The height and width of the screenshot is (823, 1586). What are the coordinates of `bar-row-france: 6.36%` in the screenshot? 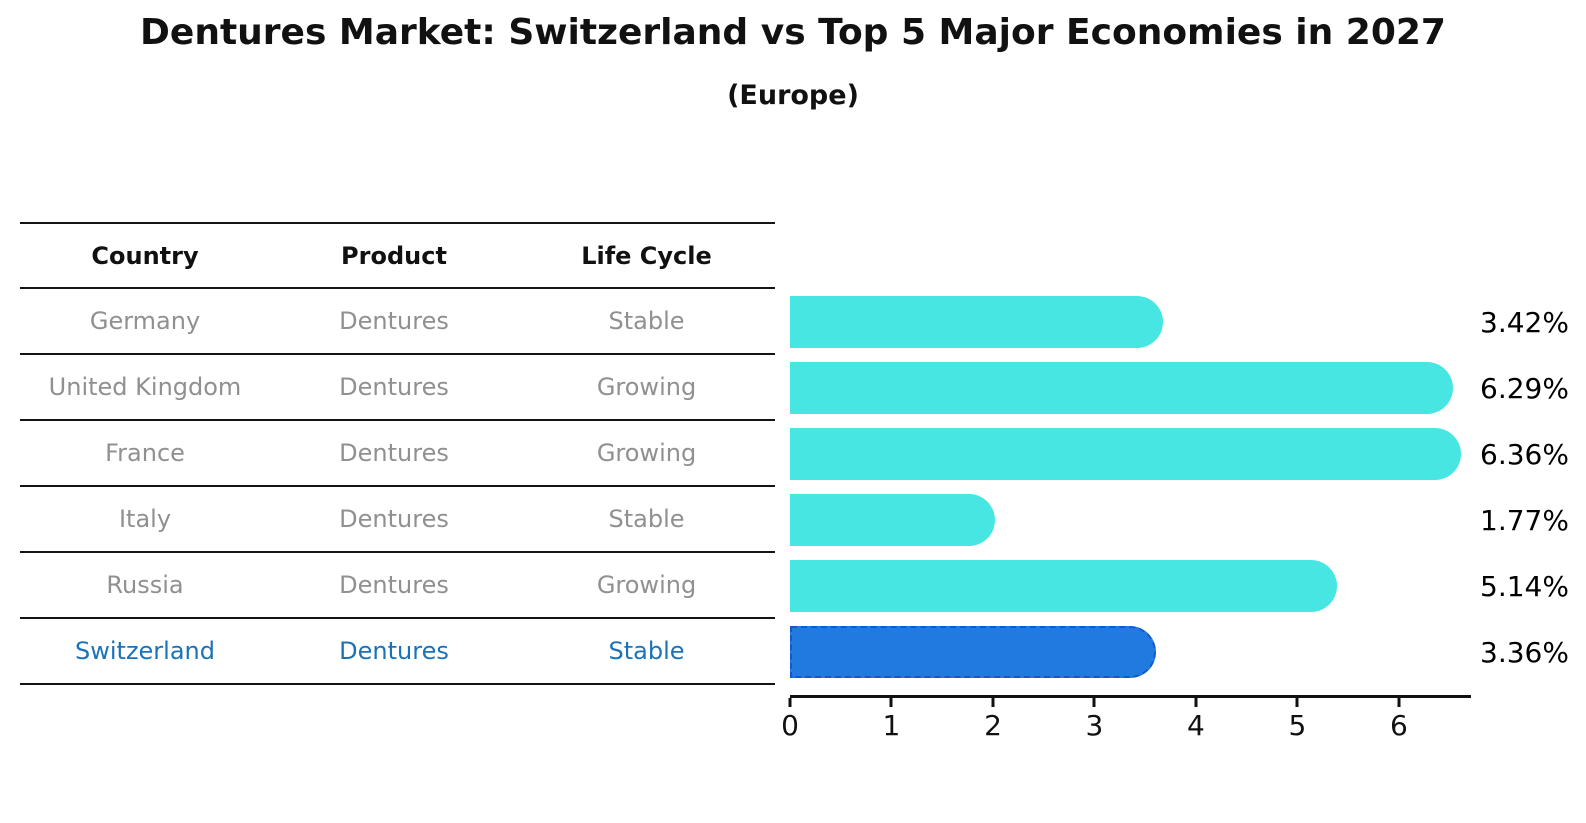 It's located at (1179, 454).